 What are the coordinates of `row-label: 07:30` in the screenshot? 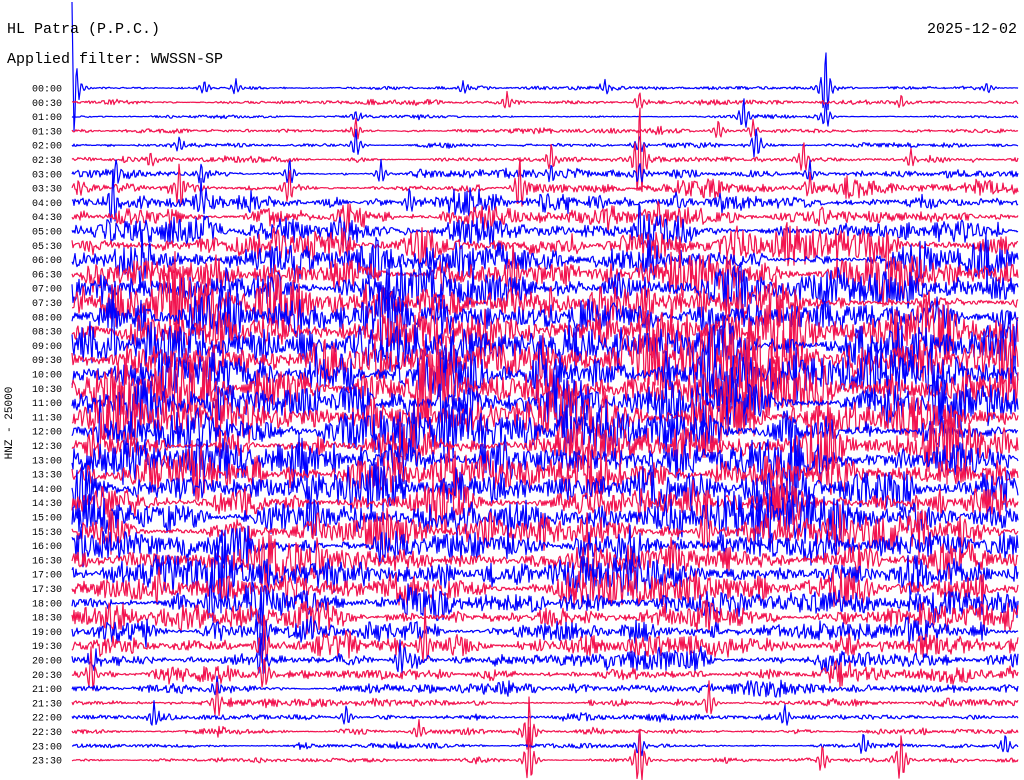 It's located at (47, 304).